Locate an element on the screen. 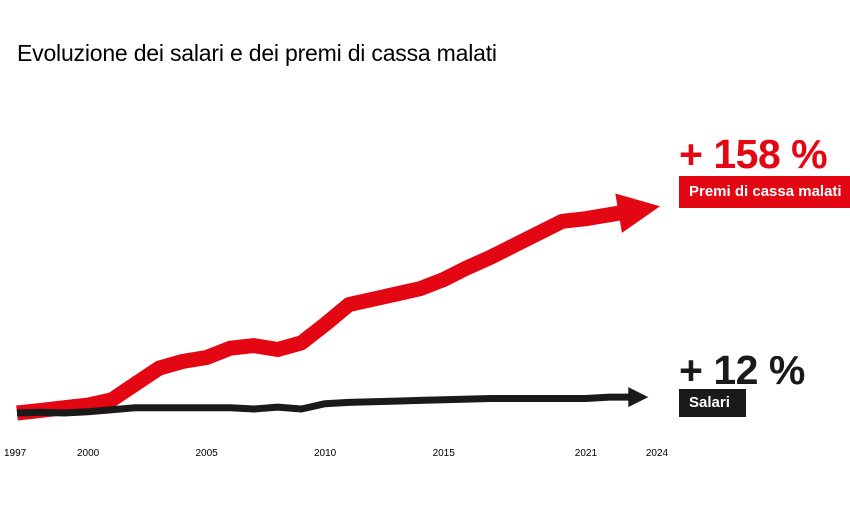 Image resolution: width=850 pixels, height=510 pixels. salari-change-label: + 12 % is located at coordinates (742, 370).